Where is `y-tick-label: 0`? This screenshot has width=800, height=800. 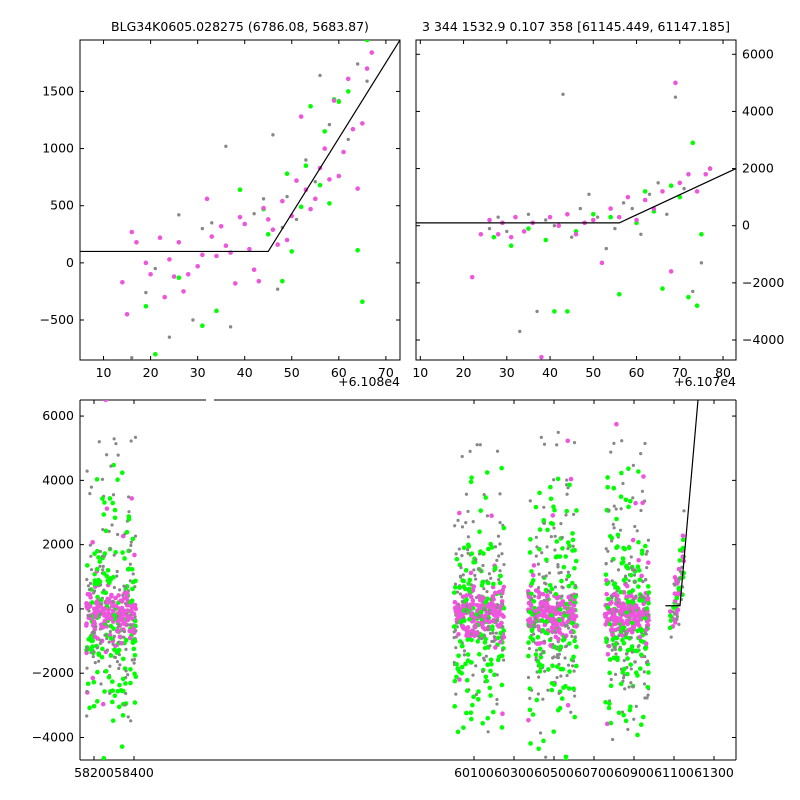 y-tick-label: 0 is located at coordinates (70, 608).